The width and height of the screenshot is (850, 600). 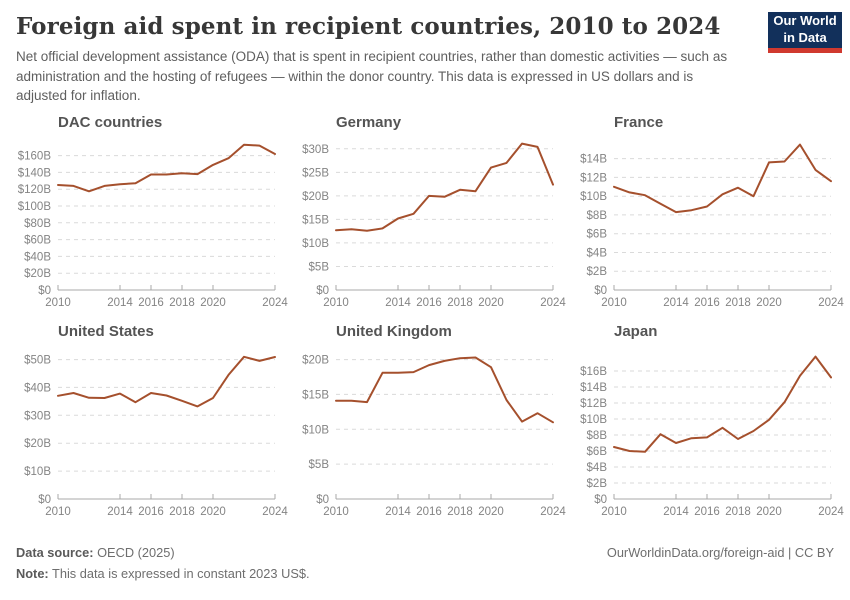 What do you see at coordinates (805, 37) in the screenshot?
I see `logo-line-2: in Data` at bounding box center [805, 37].